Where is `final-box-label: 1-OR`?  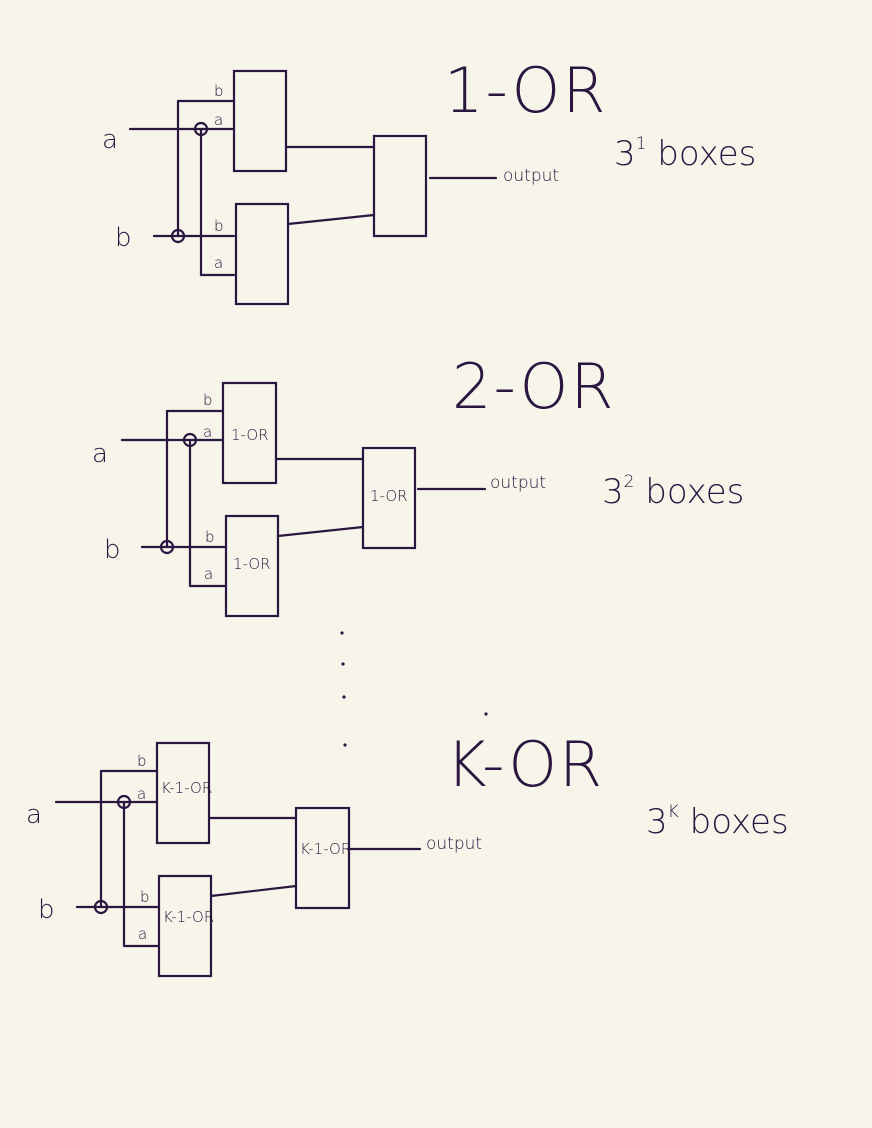 final-box-label: 1-OR is located at coordinates (389, 496).